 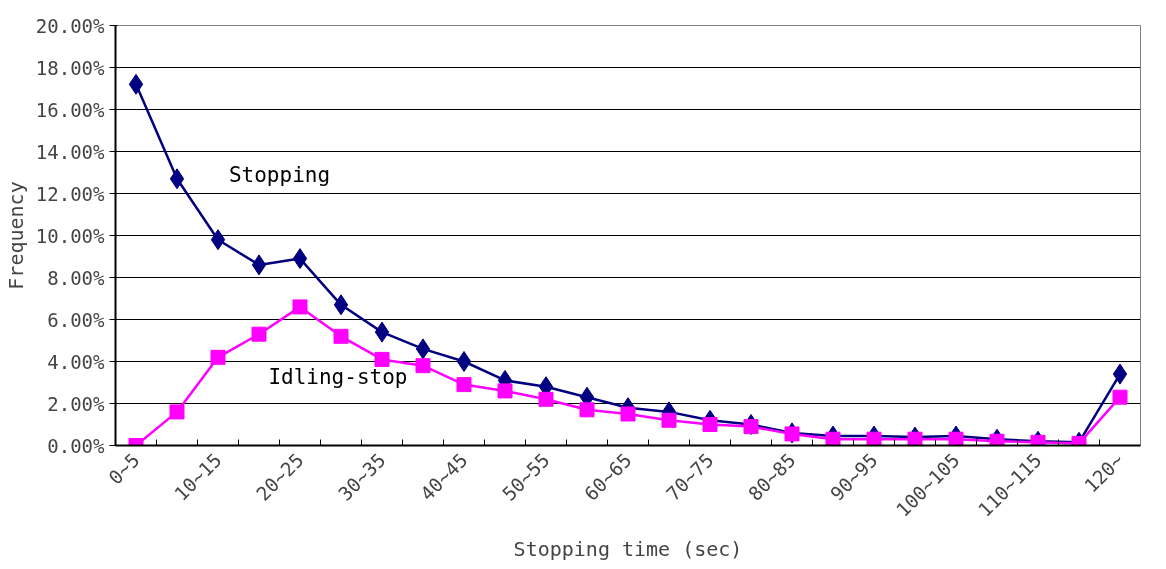 What do you see at coordinates (76, 403) in the screenshot?
I see `y-tick-label: 2.00%` at bounding box center [76, 403].